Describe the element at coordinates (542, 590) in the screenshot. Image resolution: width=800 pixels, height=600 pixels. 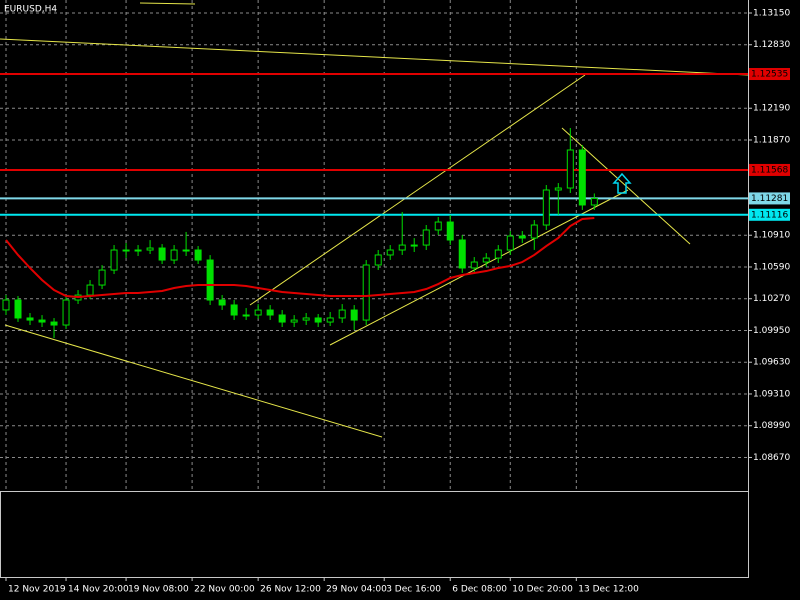
I see `x-tick-label: 10 Dec 20:00` at that location.